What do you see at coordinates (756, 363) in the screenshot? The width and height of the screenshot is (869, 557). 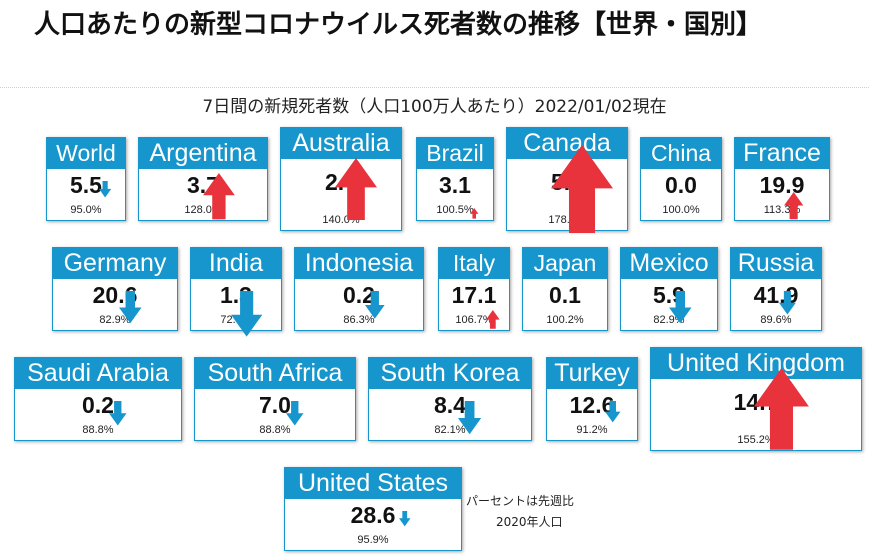 I see `country-name: United Kingdom` at bounding box center [756, 363].